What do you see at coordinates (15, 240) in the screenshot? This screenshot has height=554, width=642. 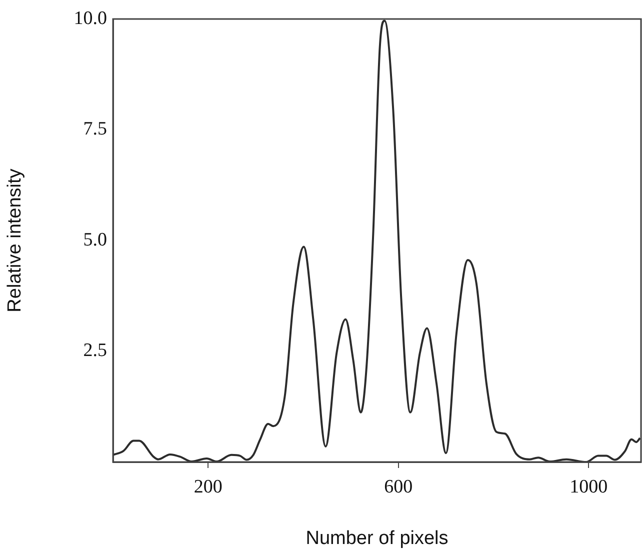 I see `y-axis-title: Relative intensity` at bounding box center [15, 240].